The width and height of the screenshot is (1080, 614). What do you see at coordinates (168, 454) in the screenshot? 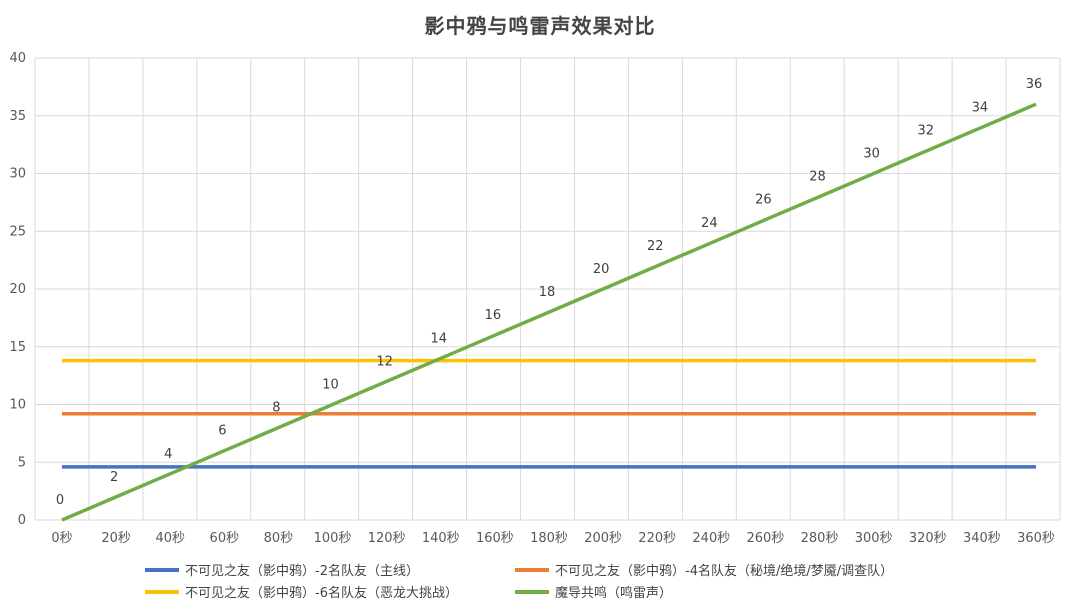
I see `data-label: 4` at bounding box center [168, 454].